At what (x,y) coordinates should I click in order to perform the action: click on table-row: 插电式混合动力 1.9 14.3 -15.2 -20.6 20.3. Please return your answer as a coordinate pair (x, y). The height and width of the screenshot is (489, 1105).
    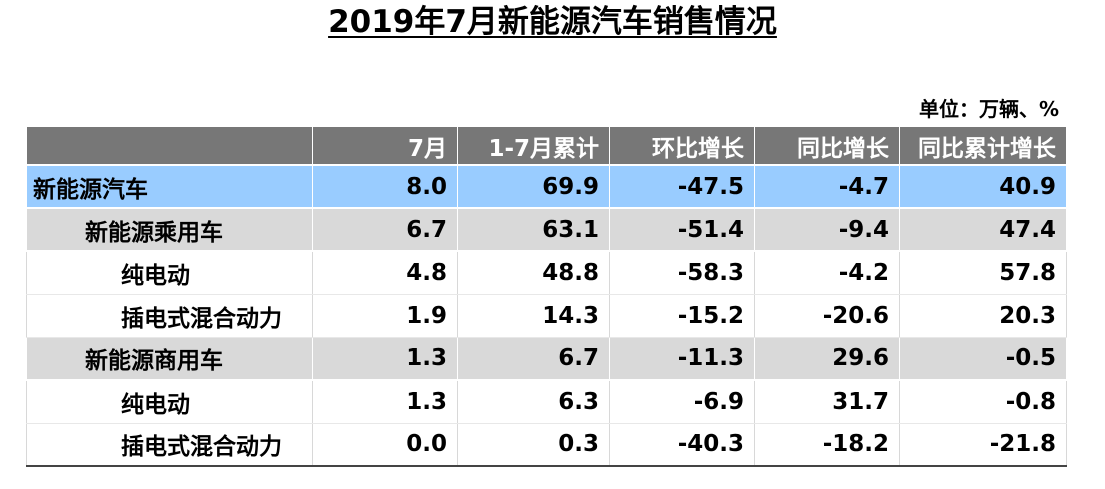
    Looking at the image, I should click on (546, 316).